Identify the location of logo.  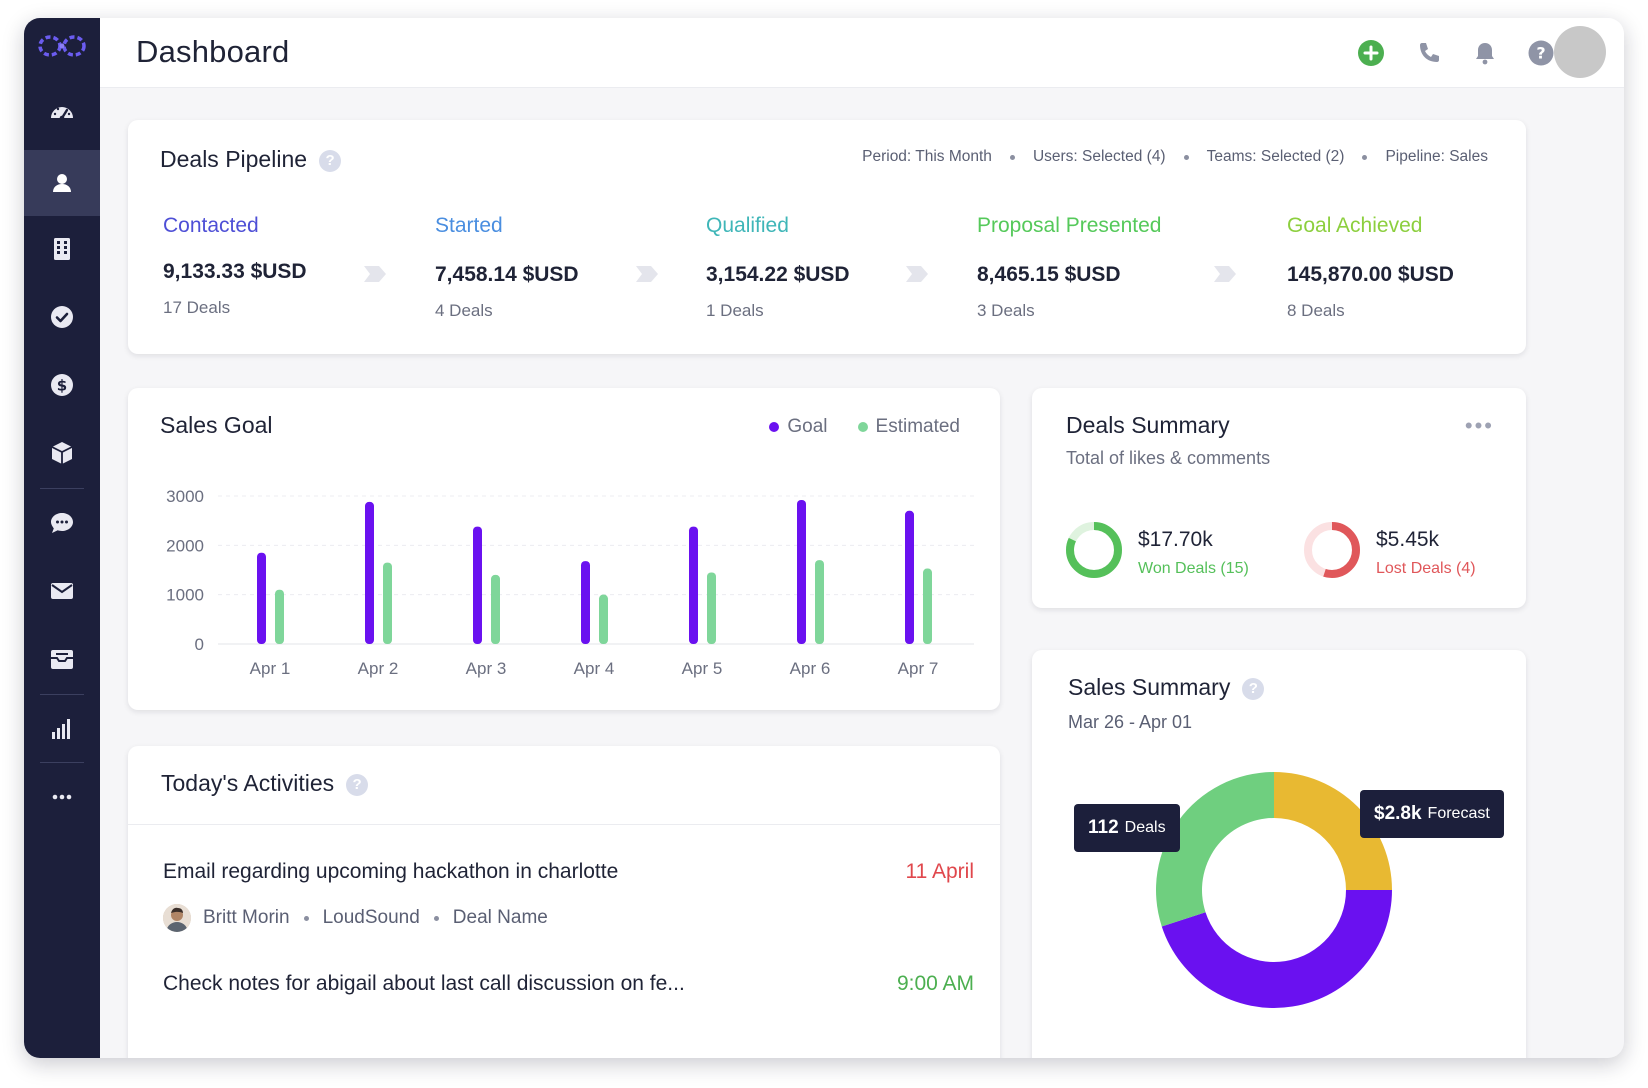
(62, 46).